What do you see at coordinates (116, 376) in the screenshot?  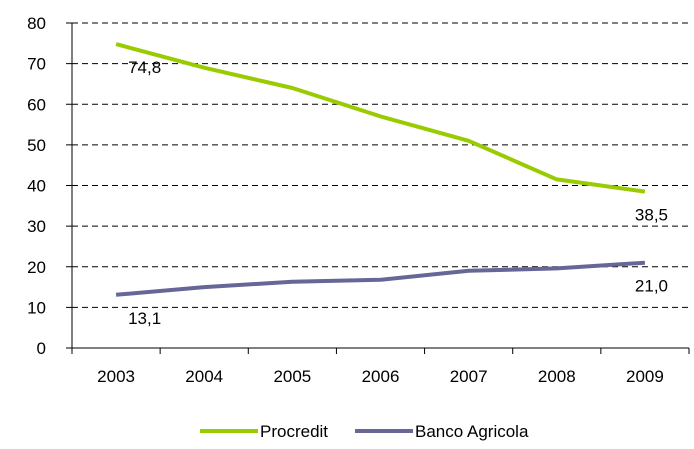 I see `x-tick-label-2003: 2003` at bounding box center [116, 376].